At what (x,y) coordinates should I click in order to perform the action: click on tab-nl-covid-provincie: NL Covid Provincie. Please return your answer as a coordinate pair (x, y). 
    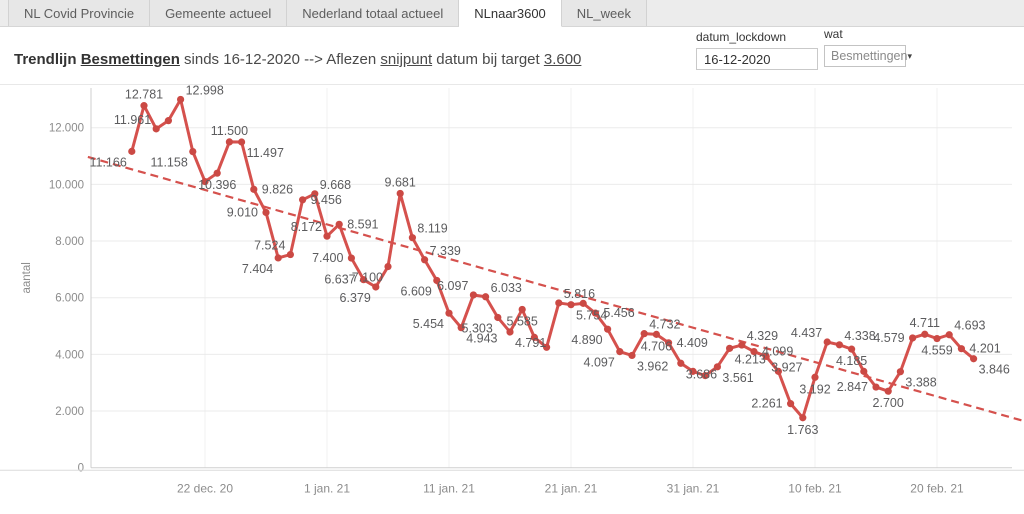
    Looking at the image, I should click on (80, 13).